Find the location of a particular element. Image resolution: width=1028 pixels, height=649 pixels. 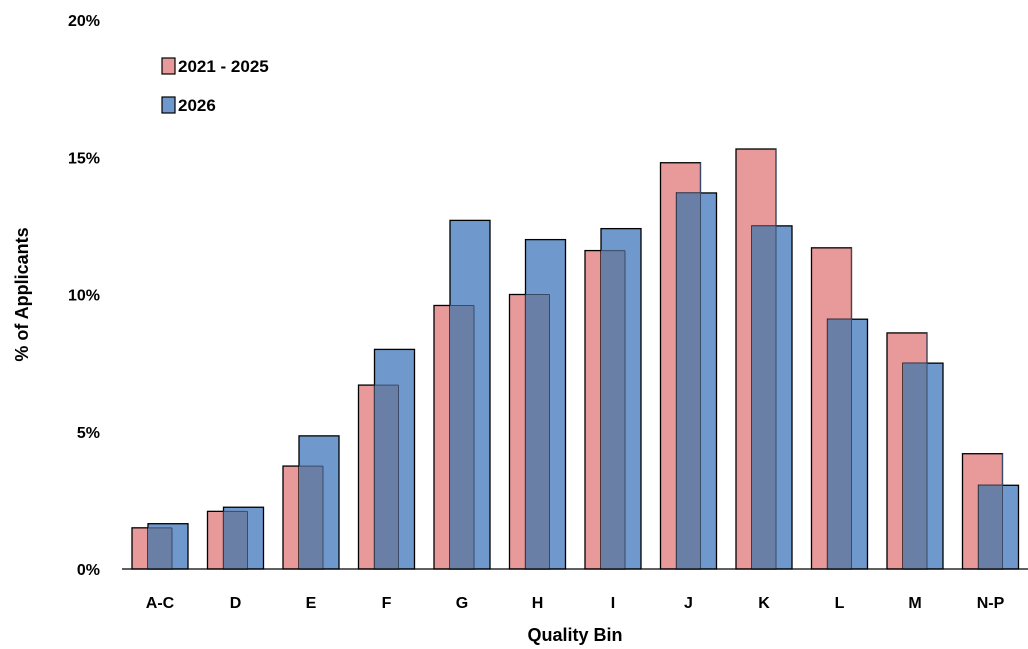

x-tick-label: D is located at coordinates (236, 603).